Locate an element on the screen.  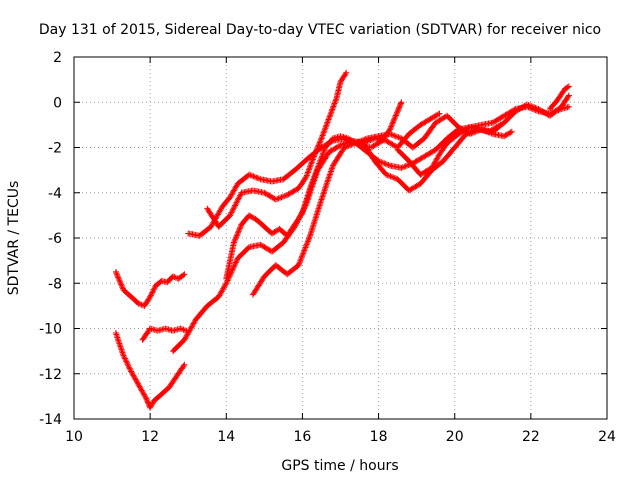
y-tick-label: -2 is located at coordinates (55, 149).